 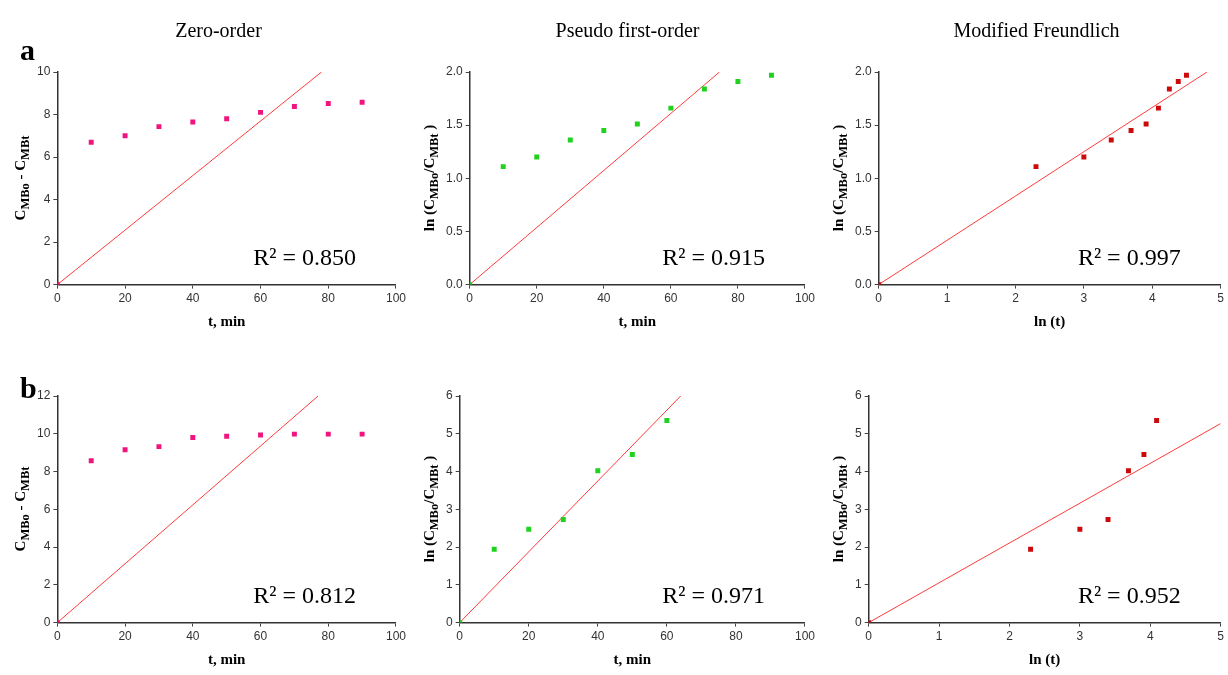 I want to click on x-tick-label: 1, so click(x=947, y=298).